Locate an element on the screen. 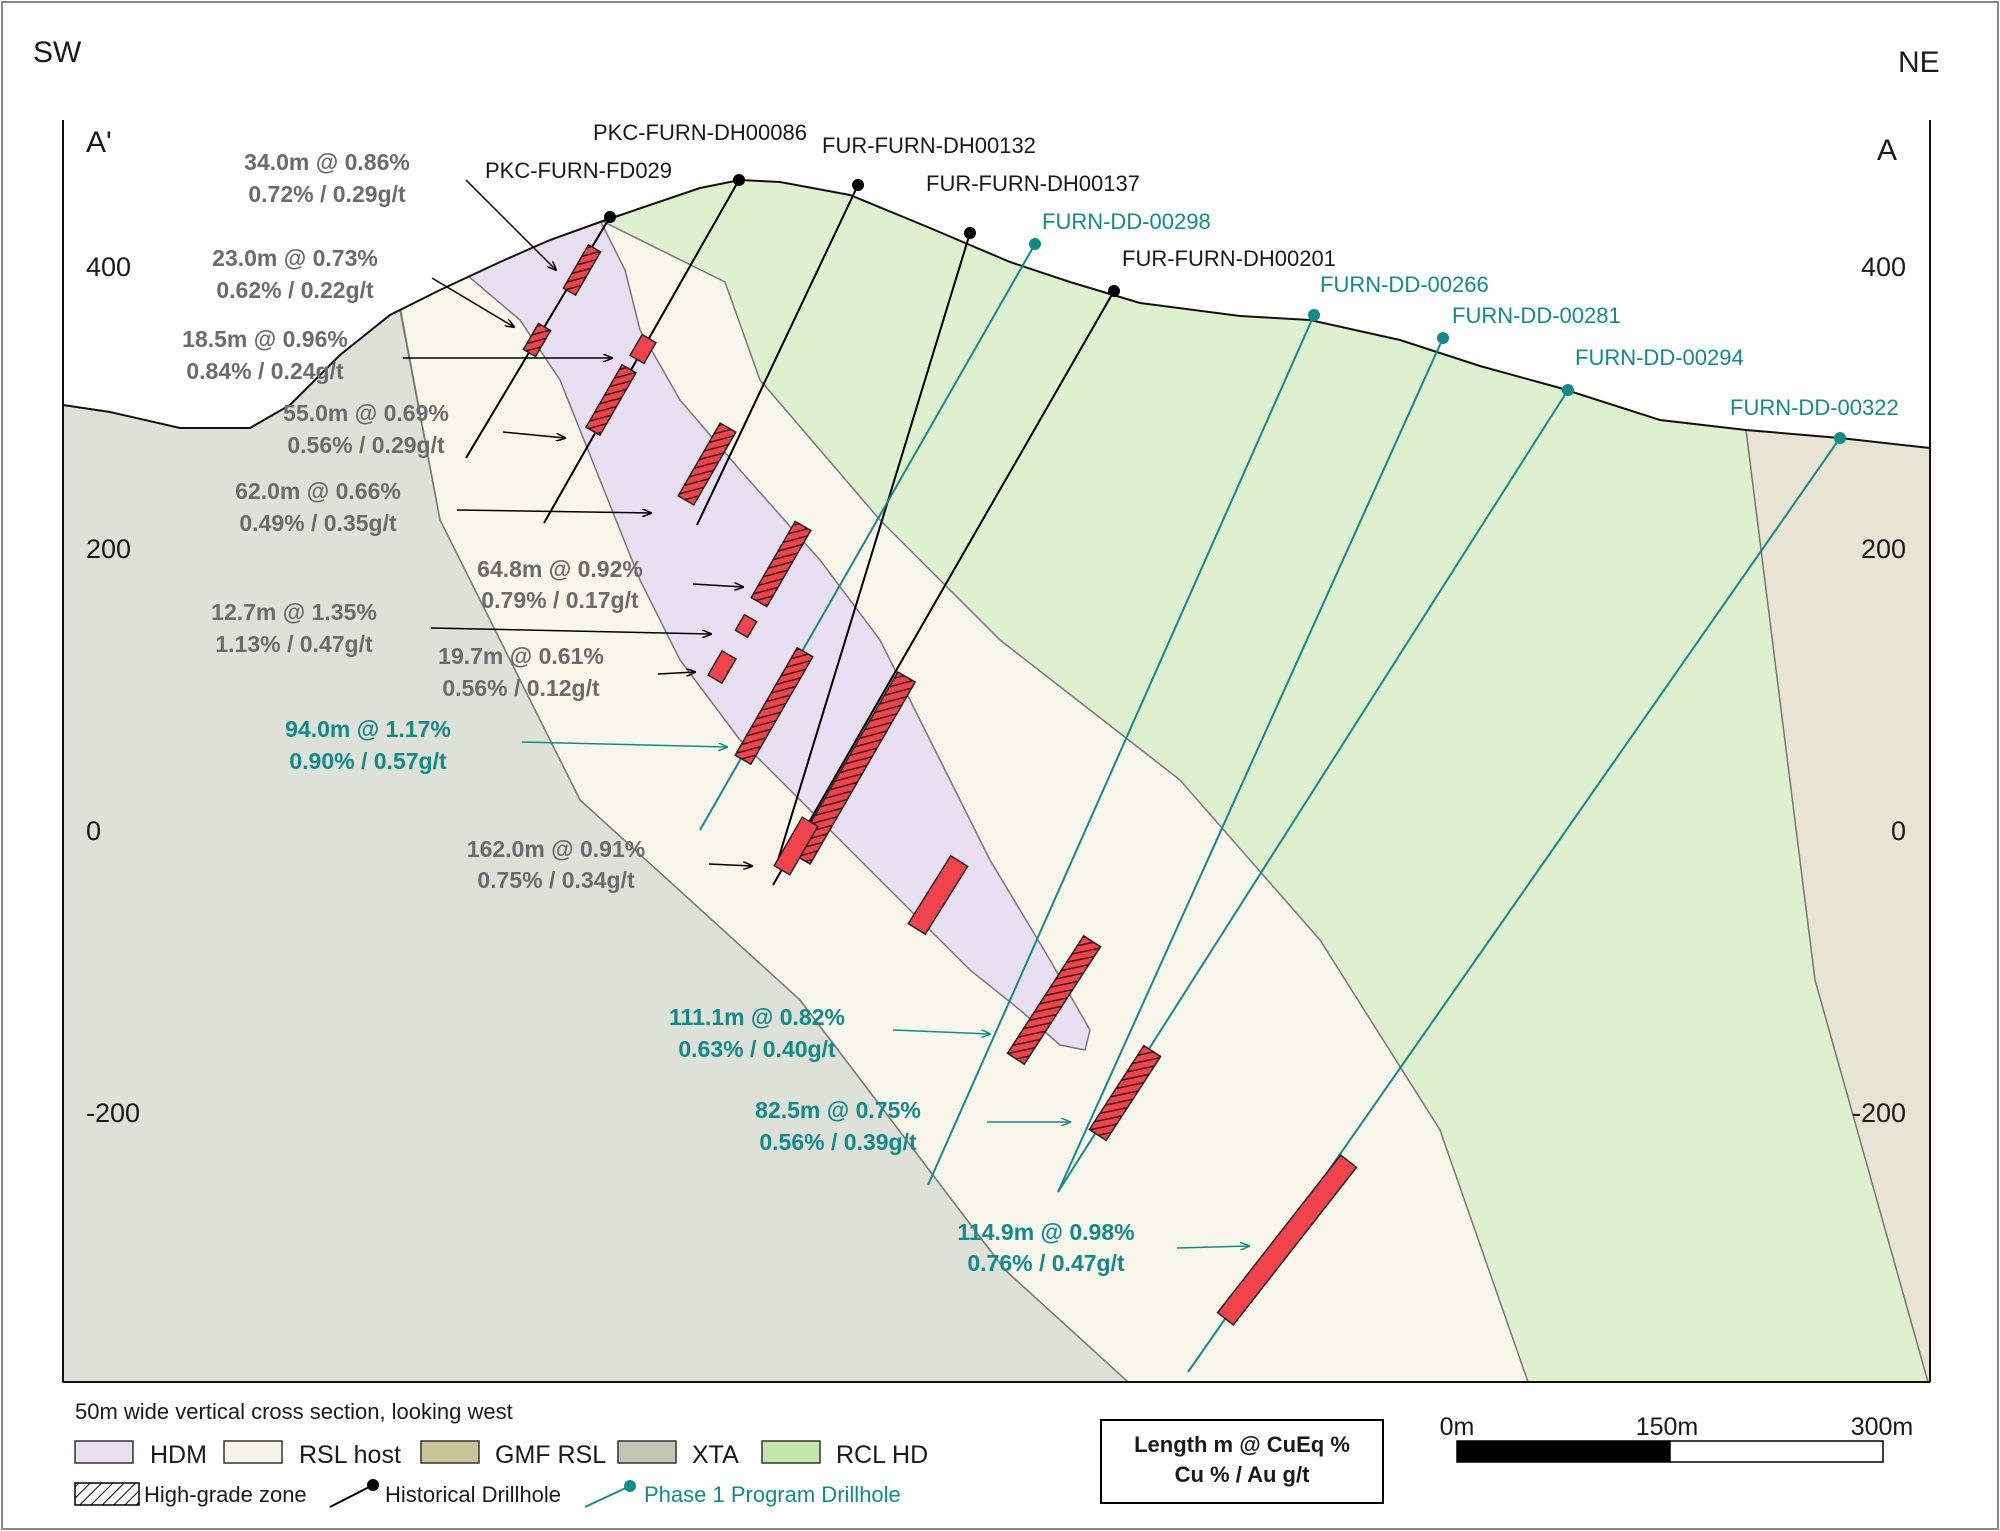  intercept-line1: 62.0m @ 0.66% is located at coordinates (318, 491).